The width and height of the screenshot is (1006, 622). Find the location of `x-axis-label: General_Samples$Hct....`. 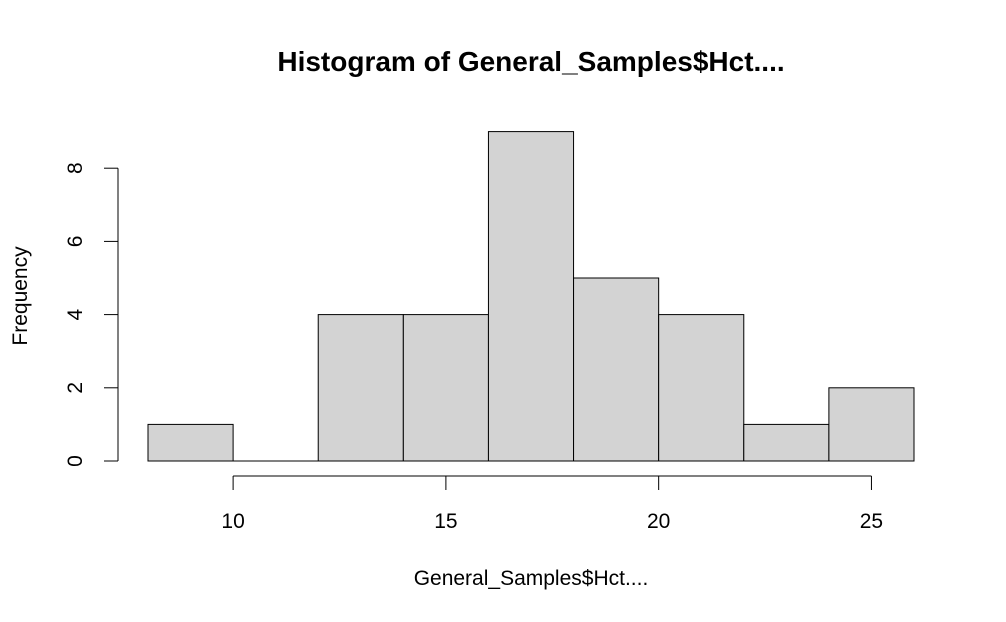

x-axis-label: General_Samples$Hct.... is located at coordinates (531, 578).